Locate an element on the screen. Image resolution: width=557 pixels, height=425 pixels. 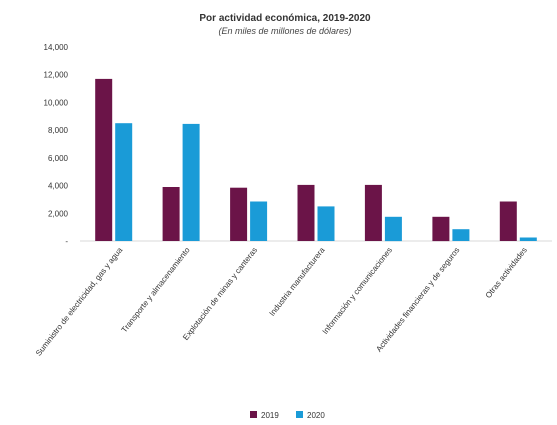
legend-swatch-2019 is located at coordinates (253, 414).